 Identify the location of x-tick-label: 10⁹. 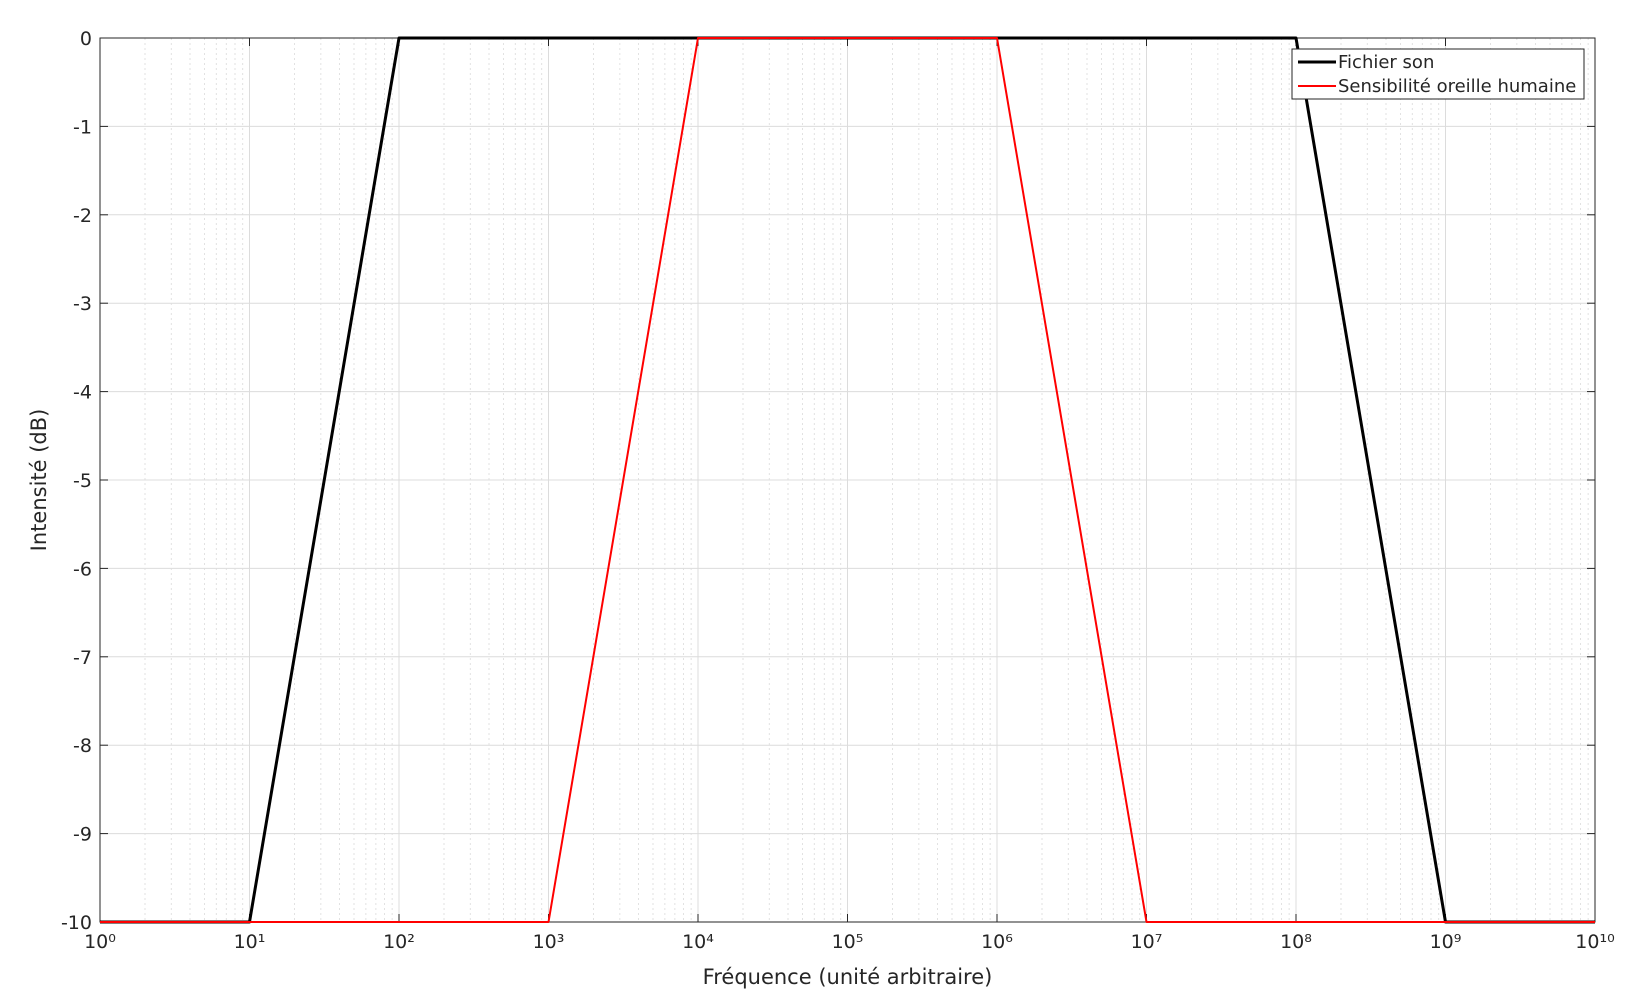
(1446, 942).